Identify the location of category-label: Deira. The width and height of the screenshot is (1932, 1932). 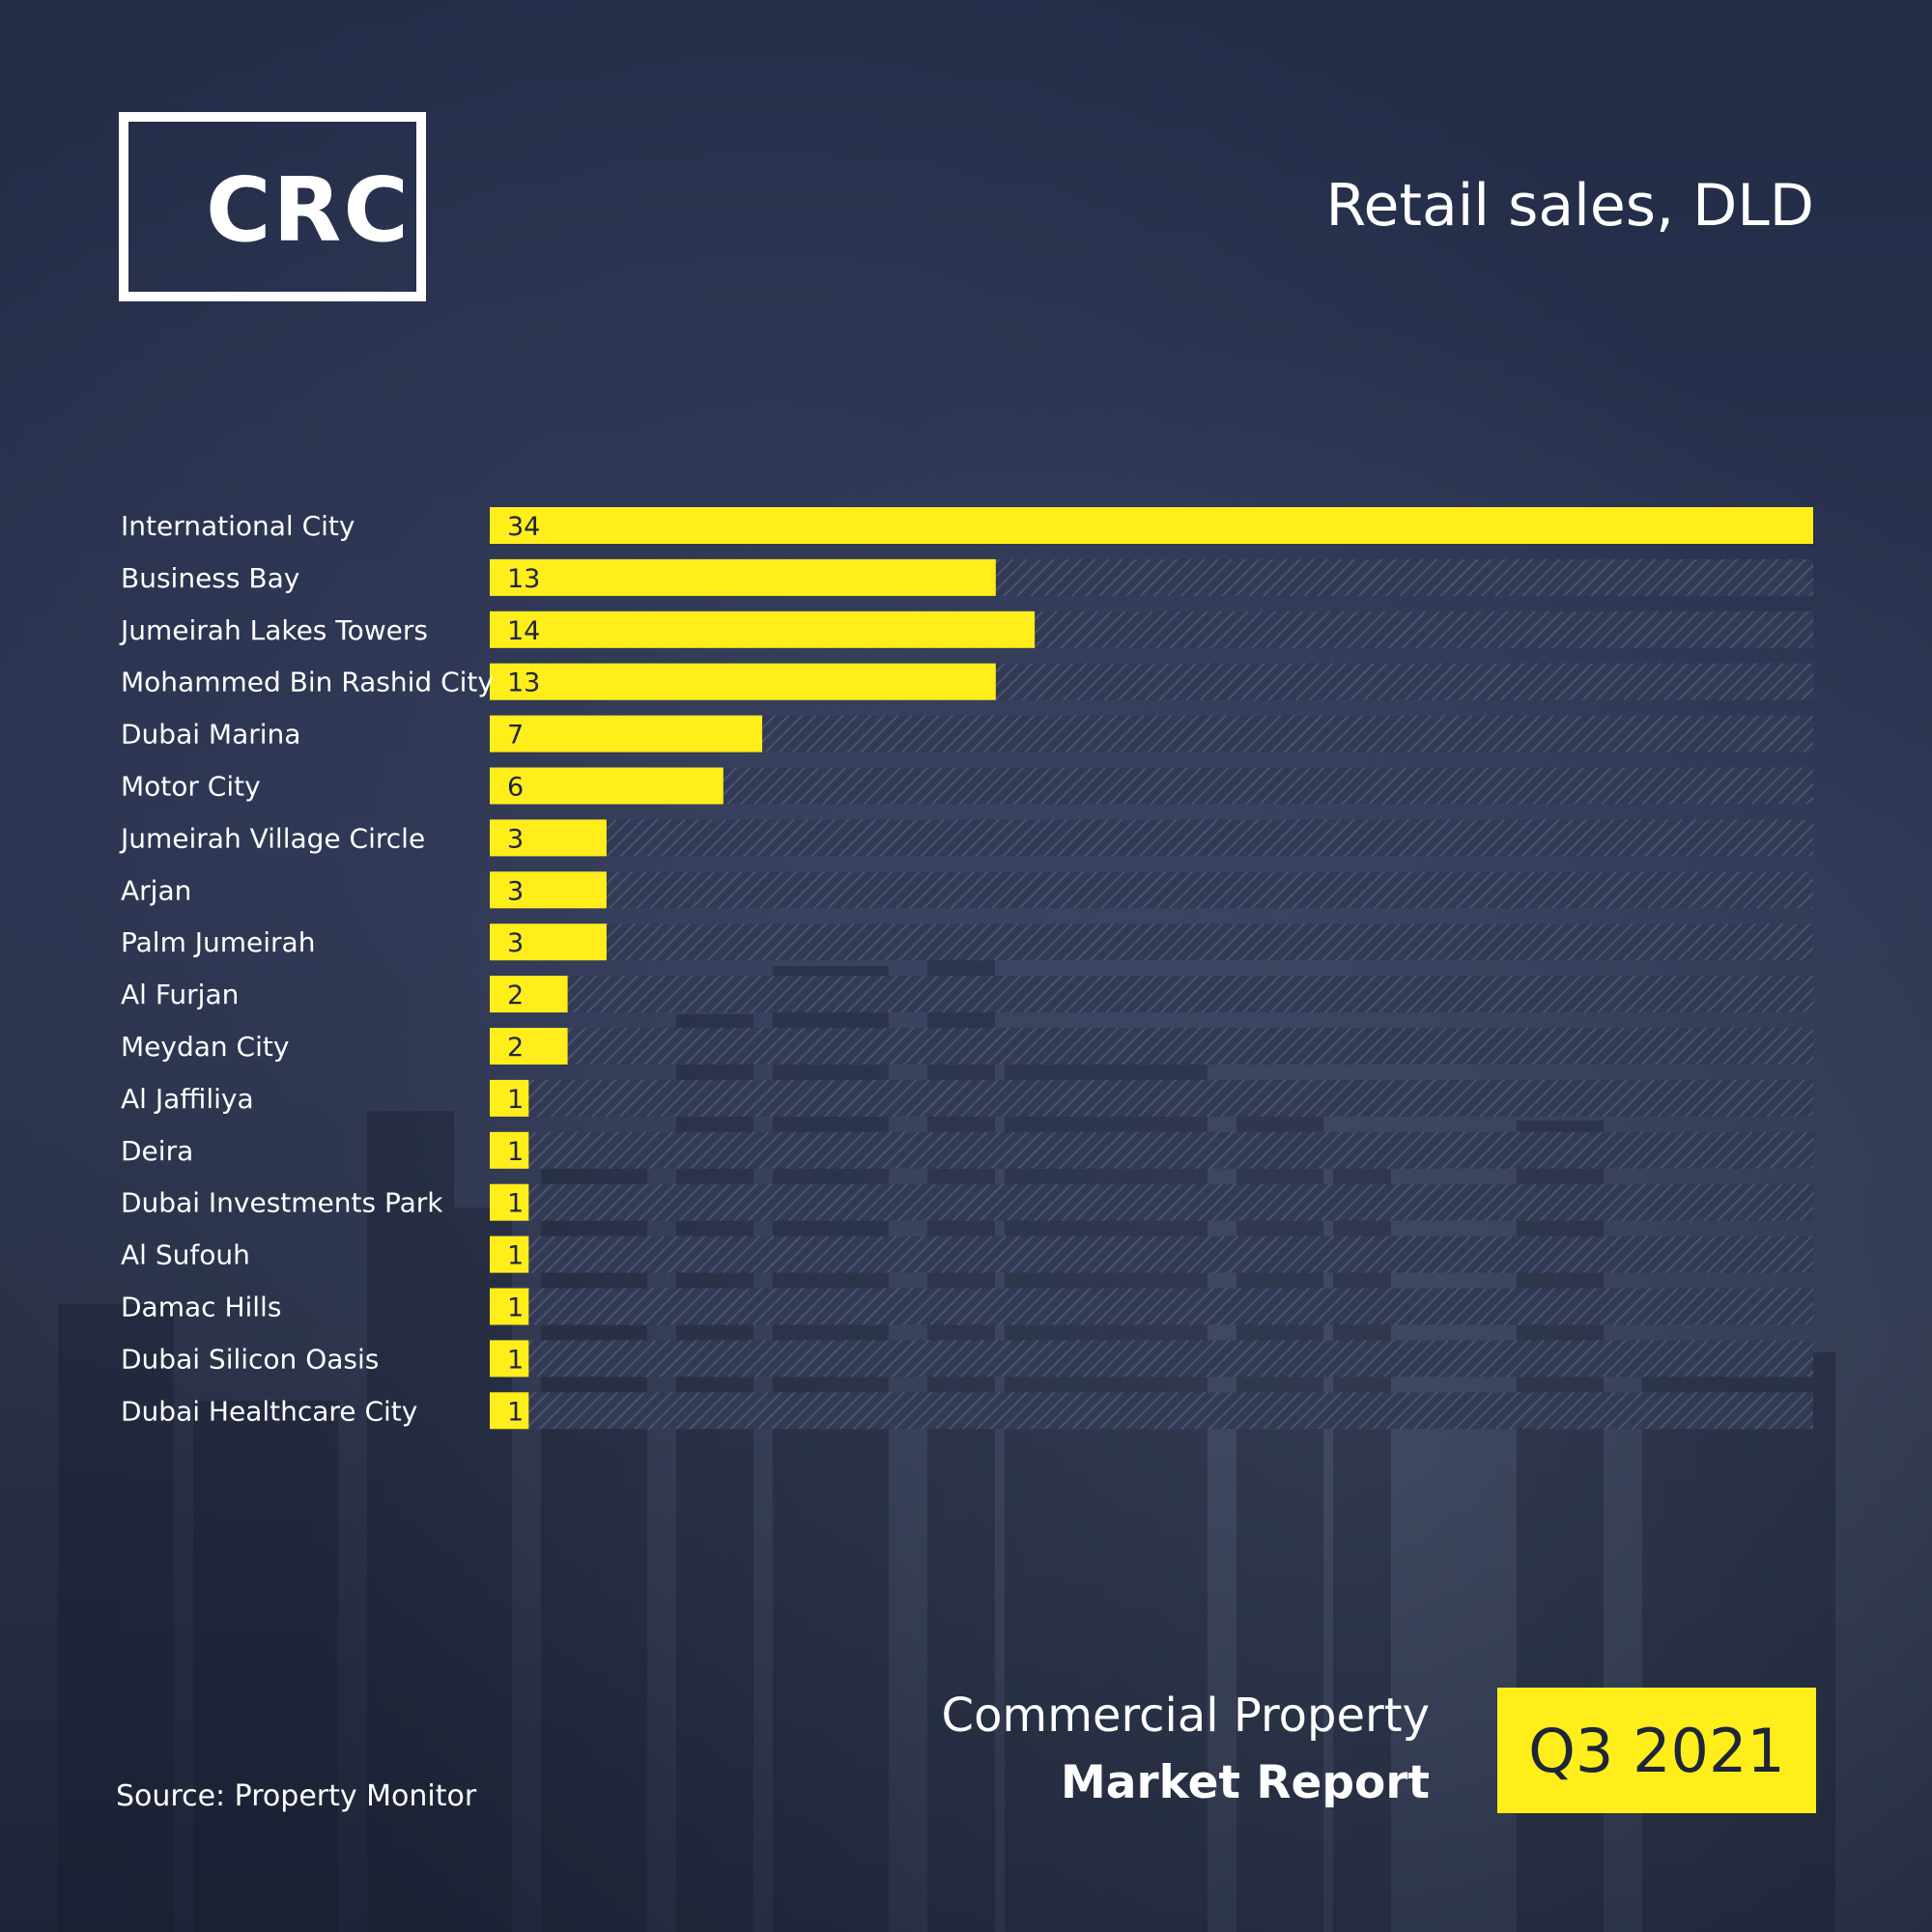
(157, 1151).